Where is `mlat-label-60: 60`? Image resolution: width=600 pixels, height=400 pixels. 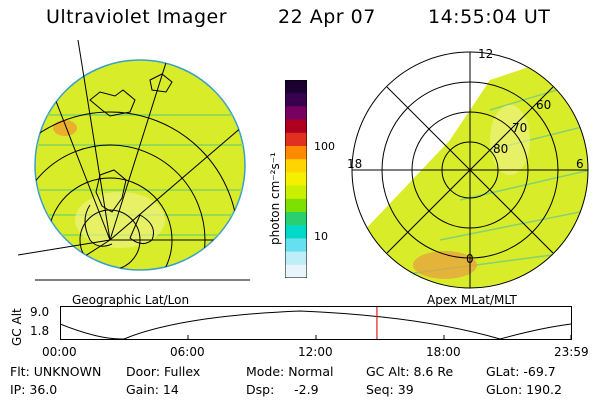
mlat-label-60: 60 is located at coordinates (544, 105).